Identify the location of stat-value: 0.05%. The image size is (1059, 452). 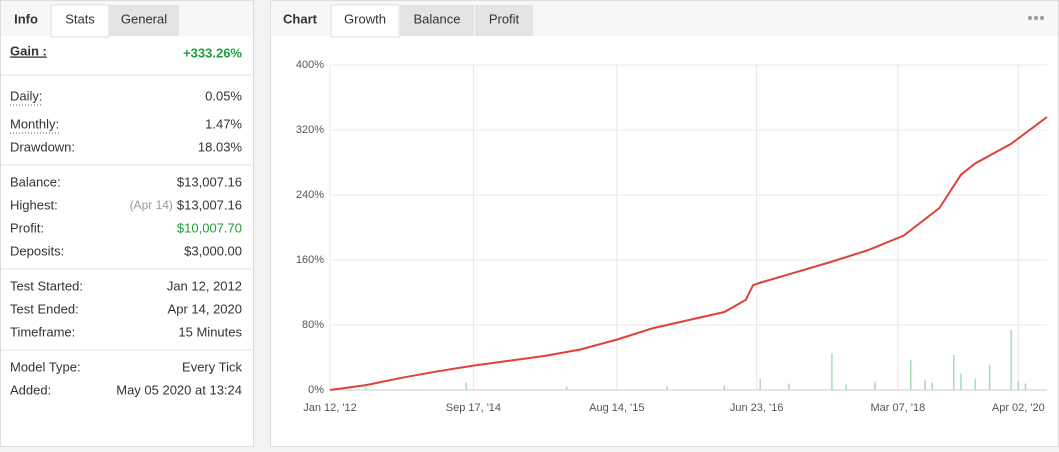
(223, 95).